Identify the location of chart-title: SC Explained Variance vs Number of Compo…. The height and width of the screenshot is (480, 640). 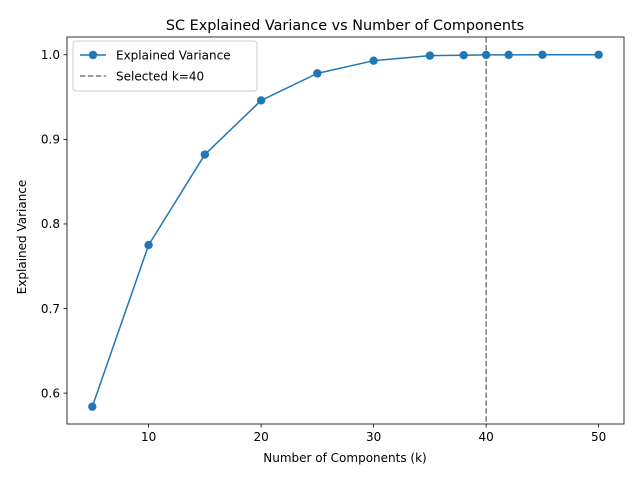
(345, 26).